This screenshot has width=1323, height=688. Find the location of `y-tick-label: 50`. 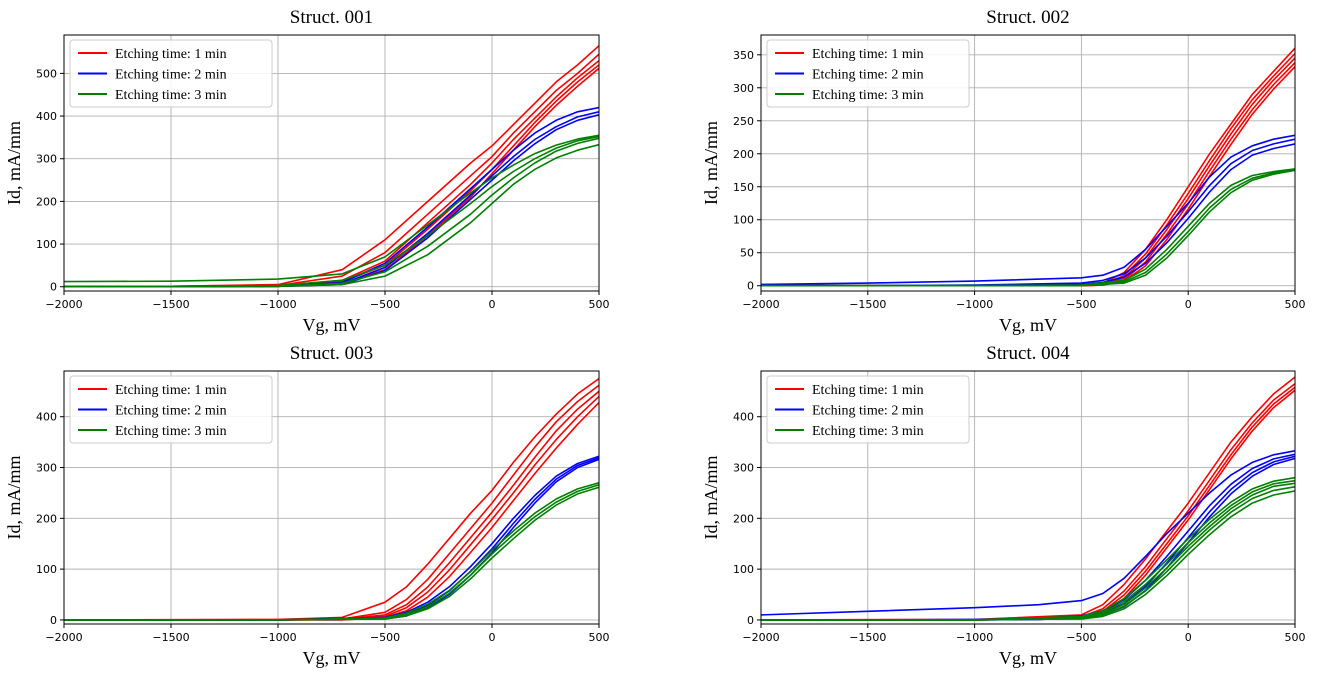

y-tick-label: 50 is located at coordinates (747, 253).